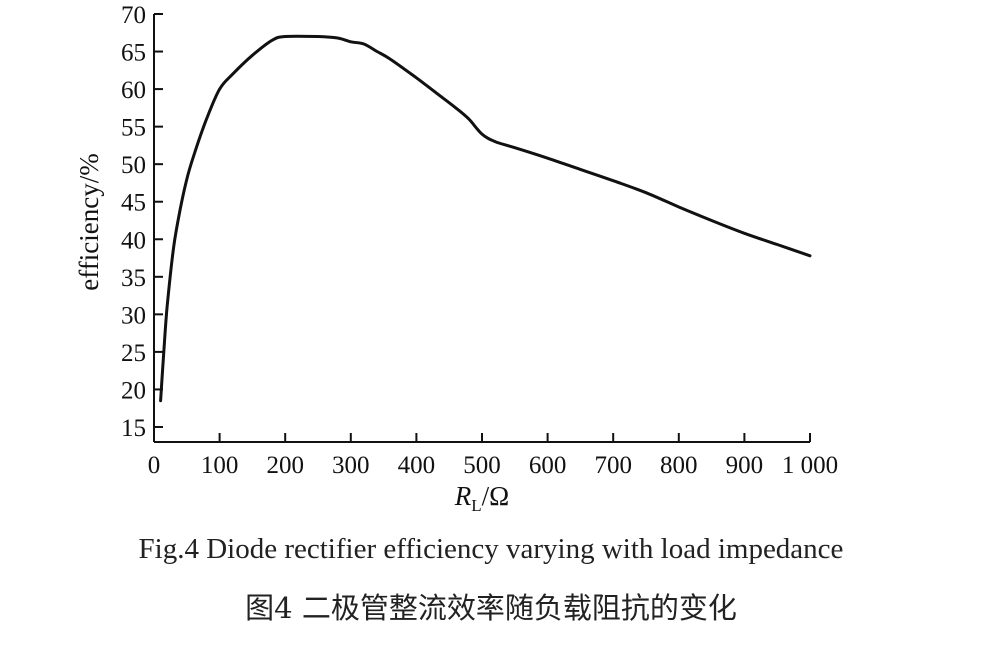  What do you see at coordinates (491, 608) in the screenshot?
I see `figure-caption-chinese: 图4 二极管整流效率随负载阻抗的变化` at bounding box center [491, 608].